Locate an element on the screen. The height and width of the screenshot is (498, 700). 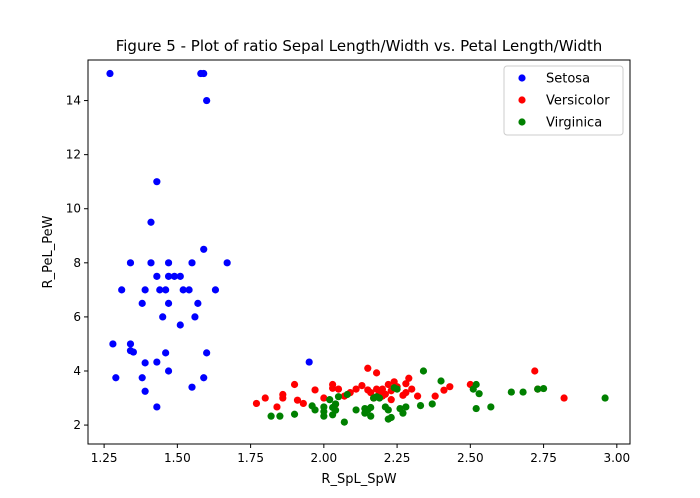
y-tick-label: 2 is located at coordinates (77, 425).